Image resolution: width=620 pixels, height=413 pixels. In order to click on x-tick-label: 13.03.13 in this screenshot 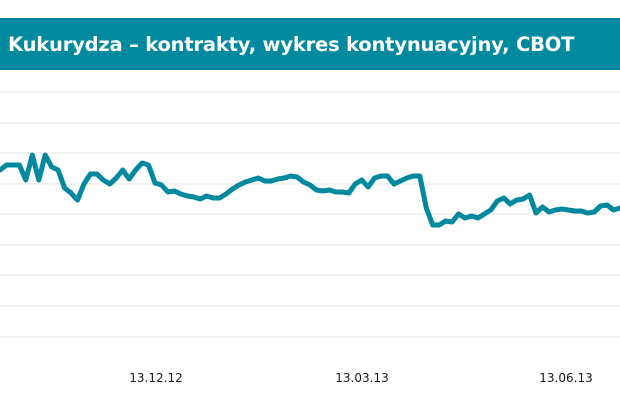, I will do `click(361, 378)`.